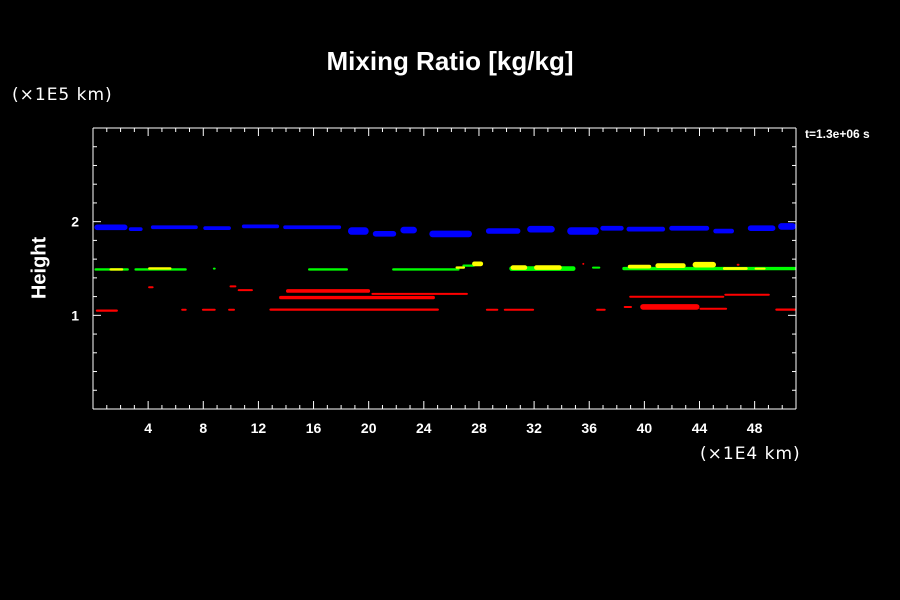 The width and height of the screenshot is (900, 600). I want to click on x-tick-label: 16, so click(314, 428).